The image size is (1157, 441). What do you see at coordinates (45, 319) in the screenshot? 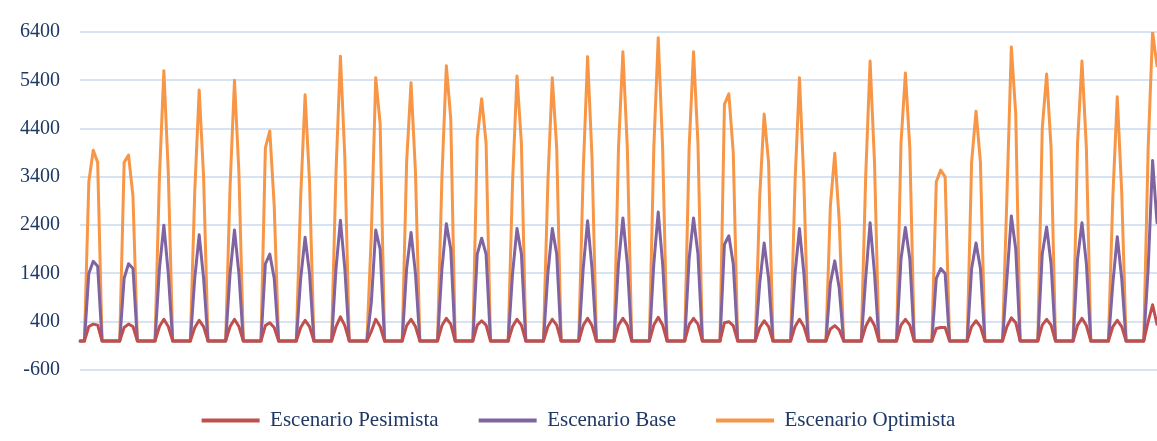
I see `y-tick-label: 400` at bounding box center [45, 319].